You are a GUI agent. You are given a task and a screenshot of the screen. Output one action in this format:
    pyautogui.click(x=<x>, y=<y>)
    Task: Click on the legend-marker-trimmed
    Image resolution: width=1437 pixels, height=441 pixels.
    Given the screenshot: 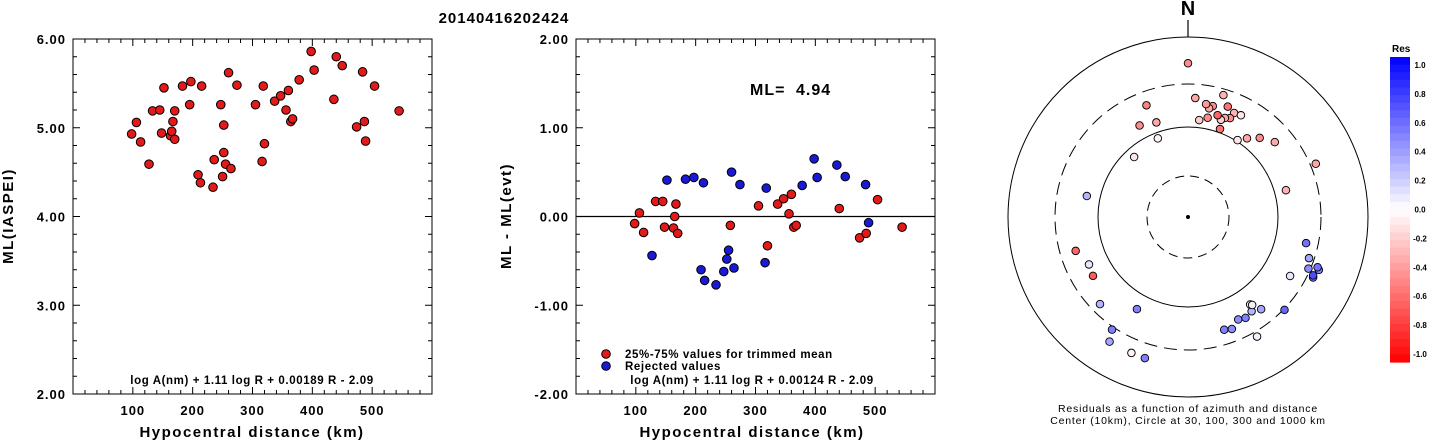 What is the action you would take?
    pyautogui.click(x=606, y=354)
    